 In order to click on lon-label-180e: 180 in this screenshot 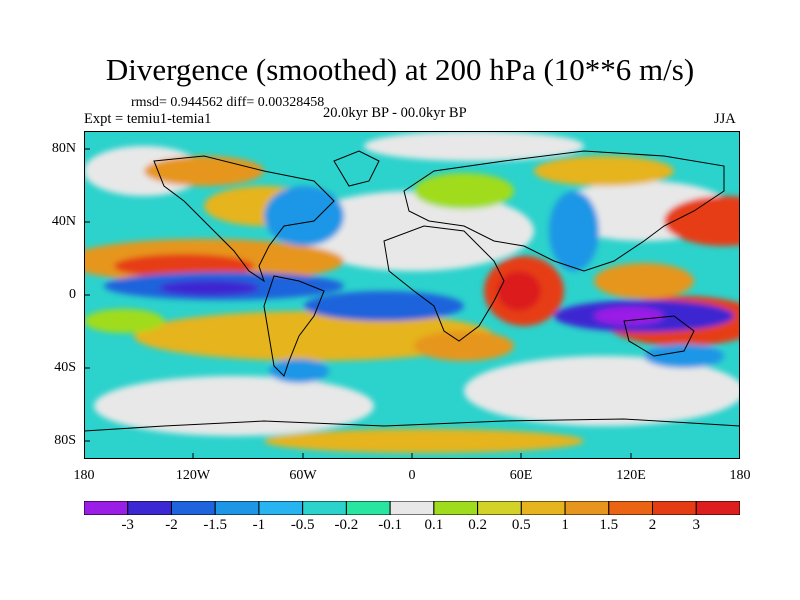, I will do `click(740, 475)`.